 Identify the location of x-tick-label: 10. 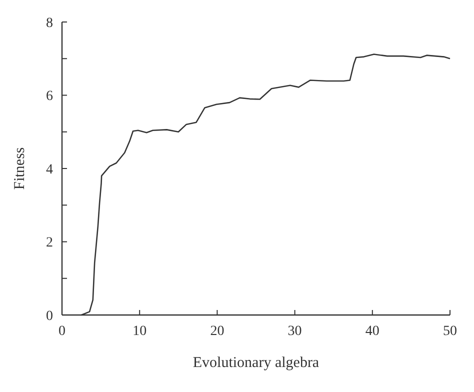
(139, 331).